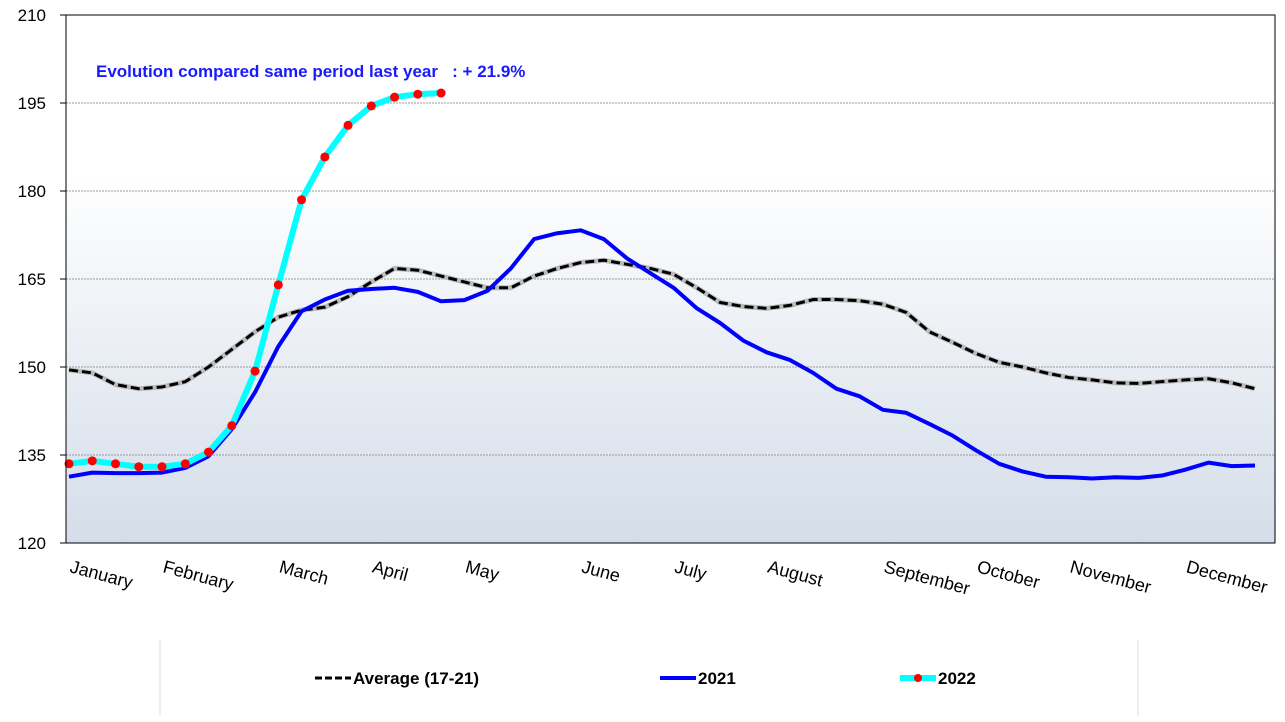 The image size is (1285, 722). Describe the element at coordinates (918, 678) in the screenshot. I see `legend-marker` at that location.